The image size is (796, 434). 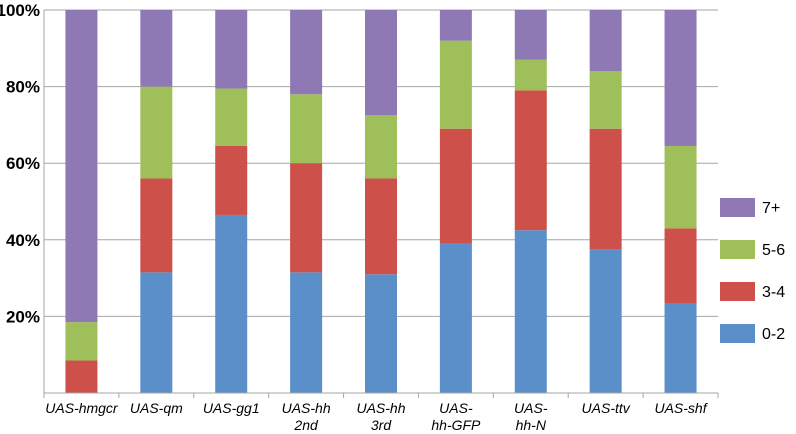 What do you see at coordinates (773, 334) in the screenshot?
I see `legend-label: 0-2` at bounding box center [773, 334].